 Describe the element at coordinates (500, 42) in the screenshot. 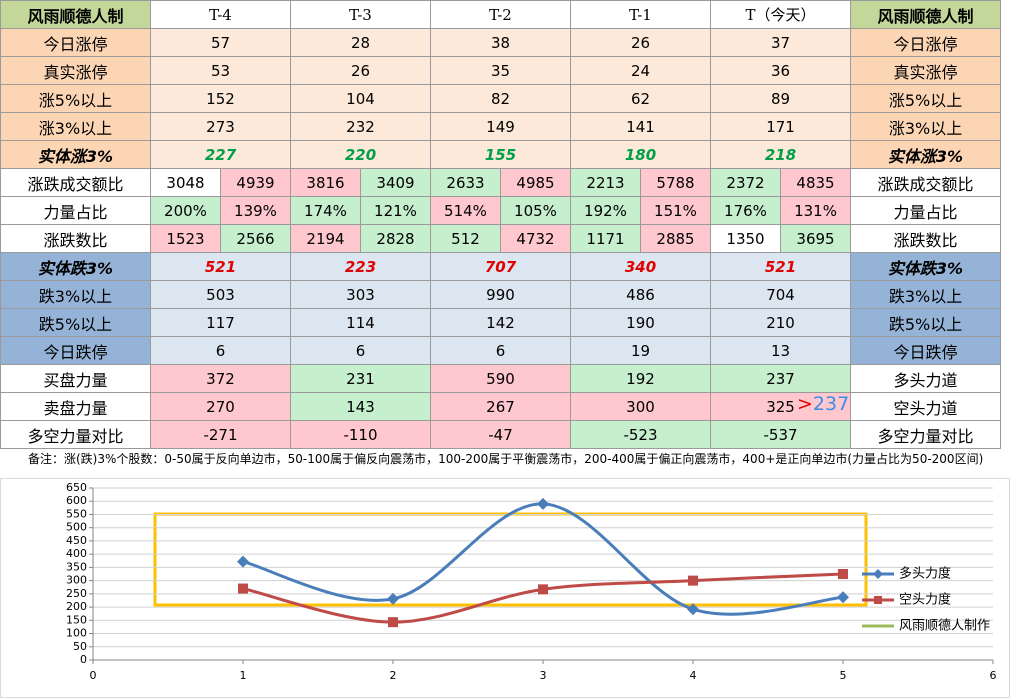

I see `cell: 38` at that location.